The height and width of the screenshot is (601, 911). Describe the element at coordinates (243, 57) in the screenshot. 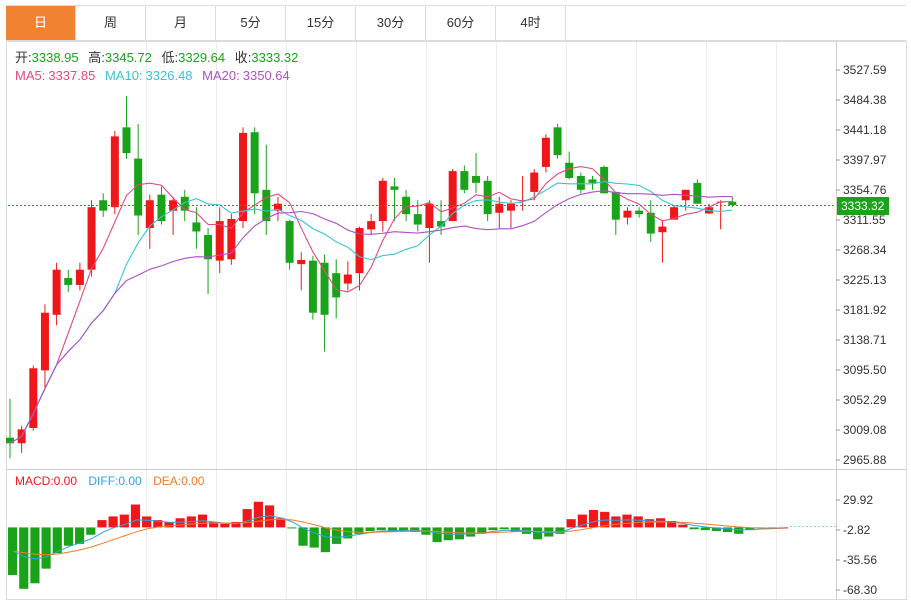

I see `close-label: 收:` at that location.